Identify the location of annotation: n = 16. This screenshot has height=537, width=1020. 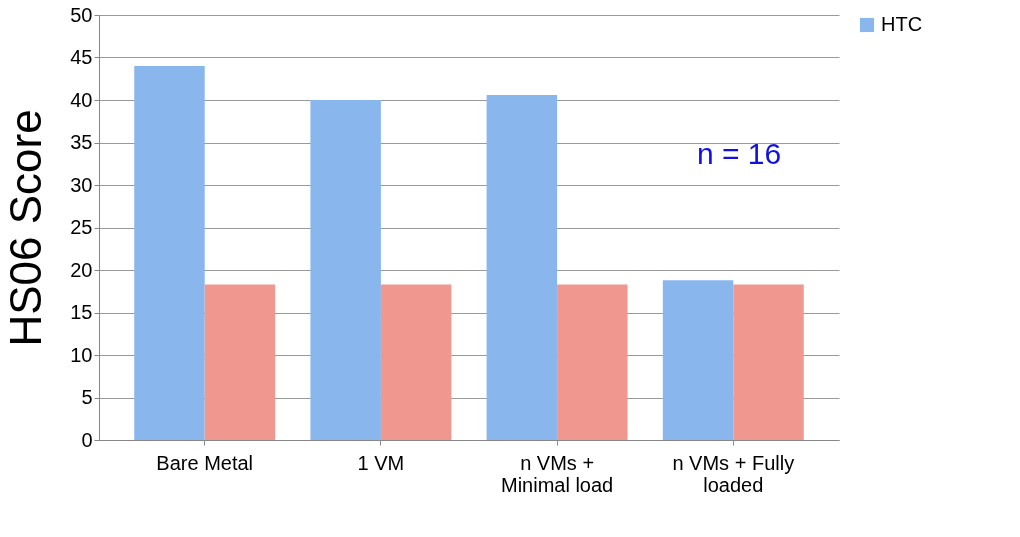
(739, 153).